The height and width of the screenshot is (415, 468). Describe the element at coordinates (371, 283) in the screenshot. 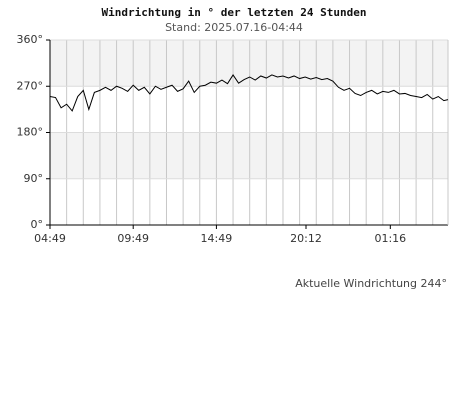

I see `annotation: Aktuelle Windrichtung 244°` at that location.